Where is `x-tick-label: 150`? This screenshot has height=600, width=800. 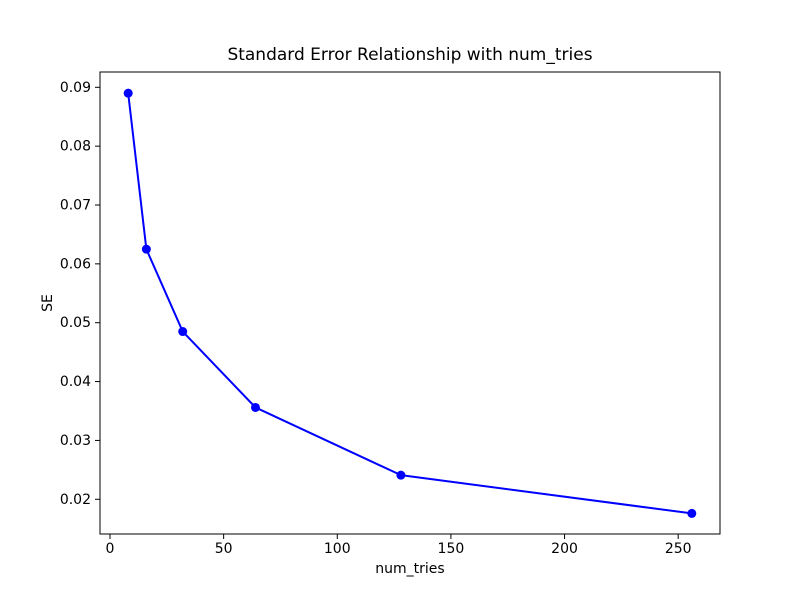
x-tick-label: 150 is located at coordinates (451, 549).